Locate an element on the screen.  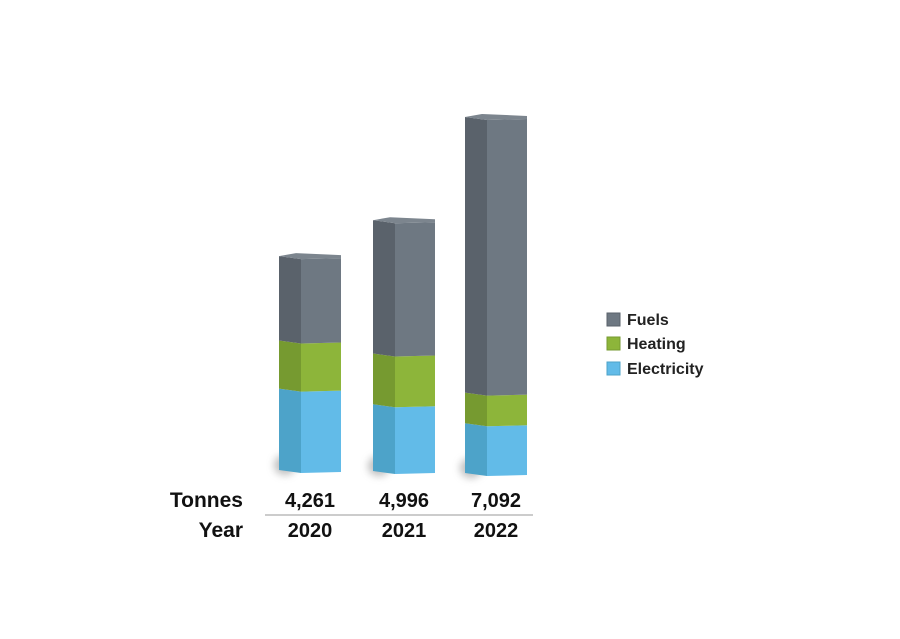
legend-item-heating: Heating is located at coordinates (646, 344).